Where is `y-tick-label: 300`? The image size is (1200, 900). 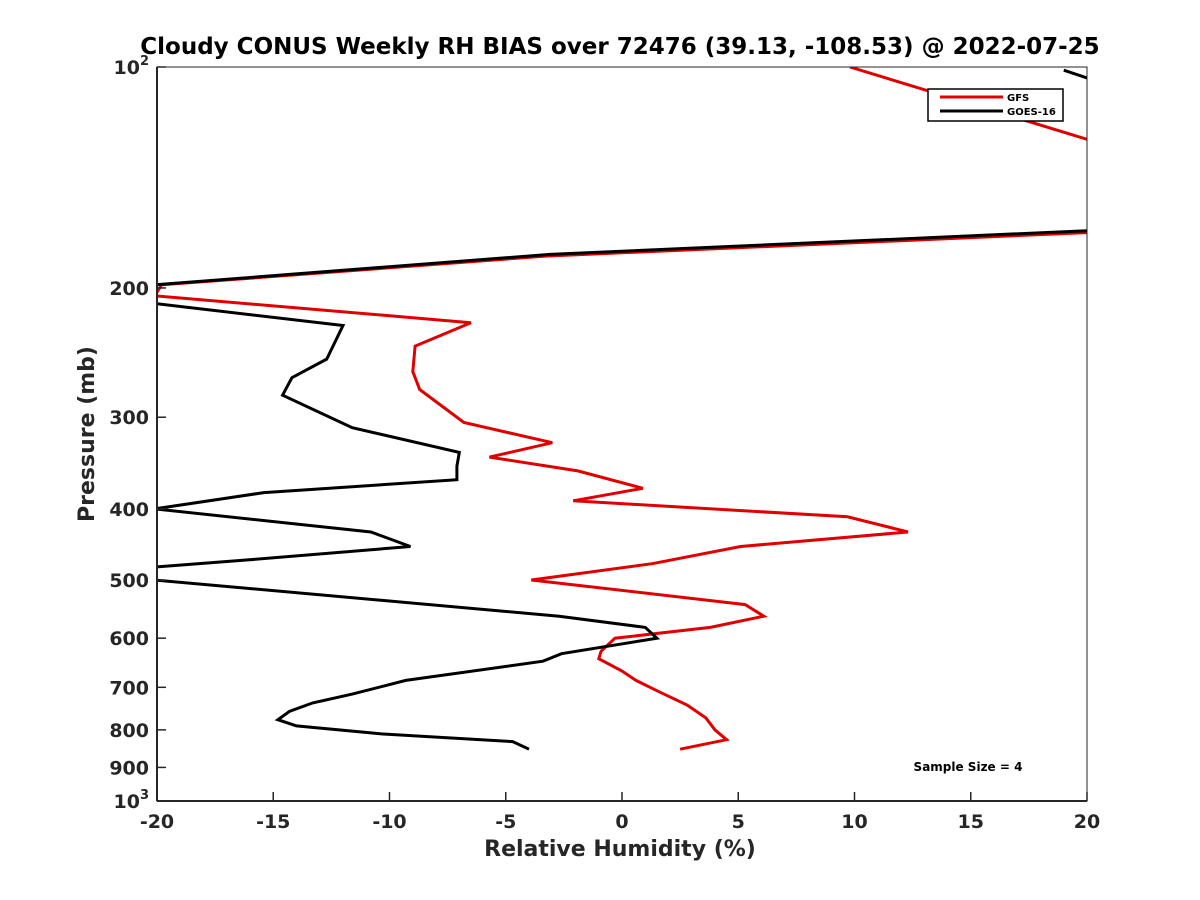
y-tick-label: 300 is located at coordinates (129, 418).